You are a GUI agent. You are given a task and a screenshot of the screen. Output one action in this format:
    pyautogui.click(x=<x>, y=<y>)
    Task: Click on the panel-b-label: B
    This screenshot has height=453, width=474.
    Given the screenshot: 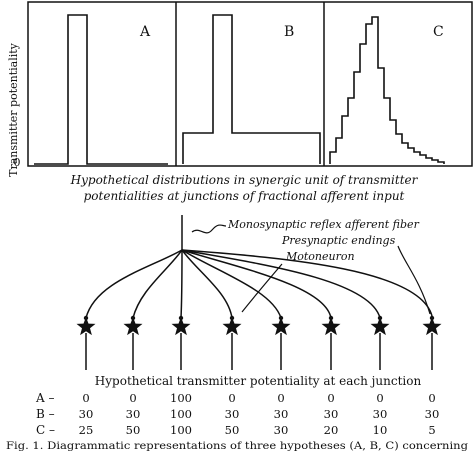 What is the action you would take?
    pyautogui.click(x=289, y=32)
    